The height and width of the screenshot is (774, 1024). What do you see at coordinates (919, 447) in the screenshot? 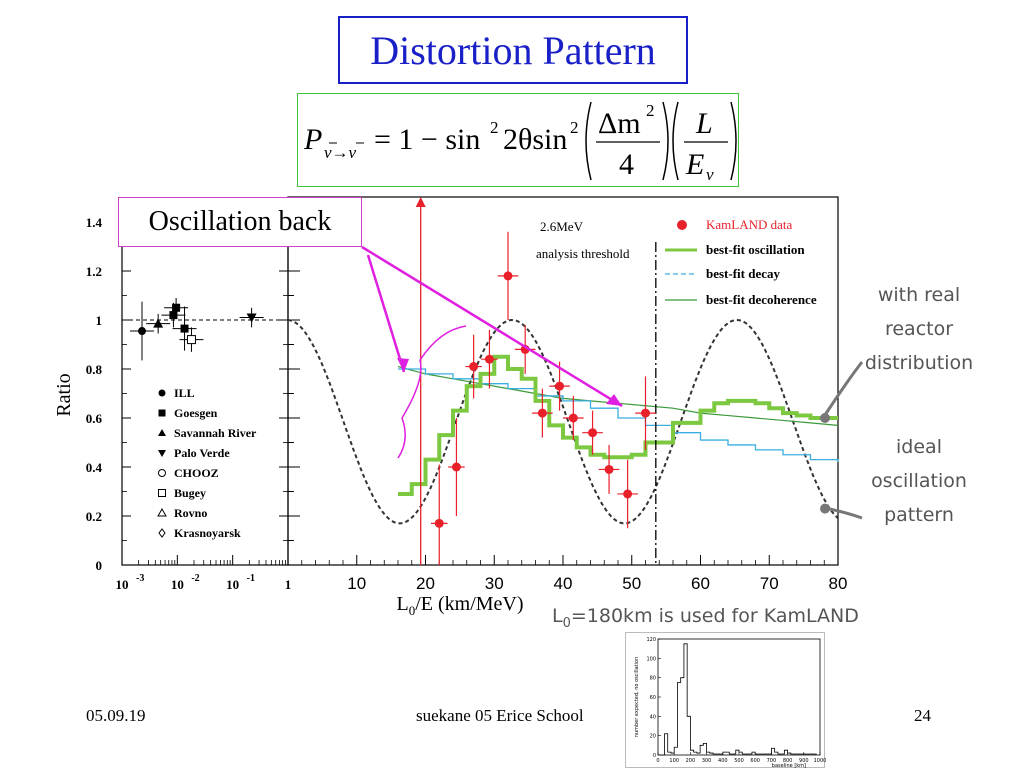
I see `note-ideal-line1: ideal` at bounding box center [919, 447].